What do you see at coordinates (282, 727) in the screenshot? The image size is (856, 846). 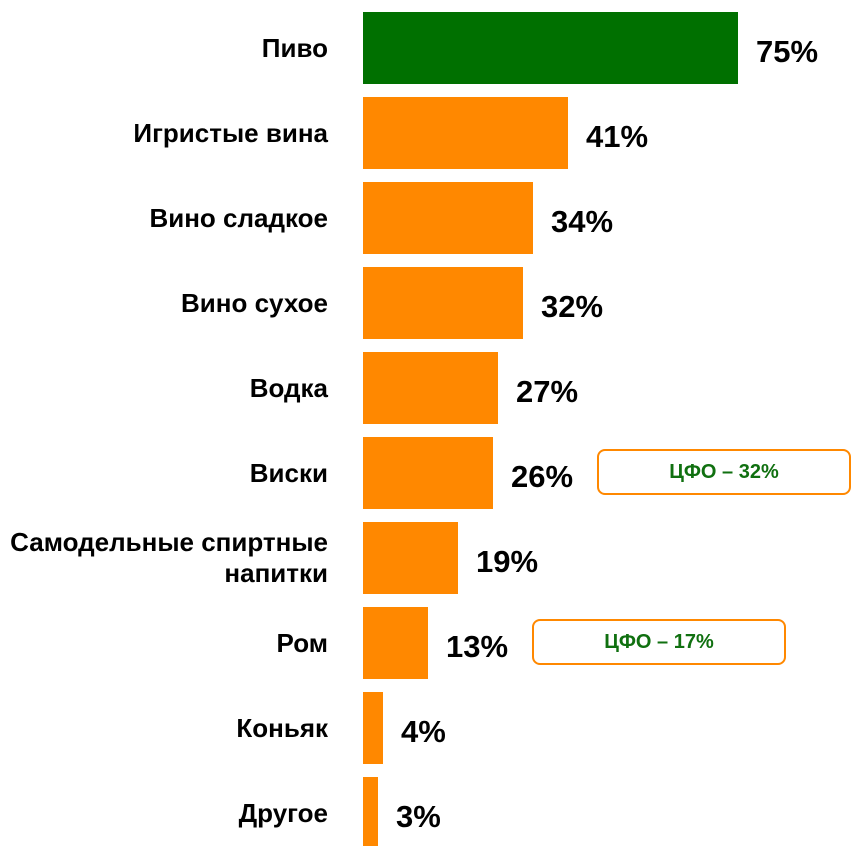 I see `category-label: Коньяк` at bounding box center [282, 727].